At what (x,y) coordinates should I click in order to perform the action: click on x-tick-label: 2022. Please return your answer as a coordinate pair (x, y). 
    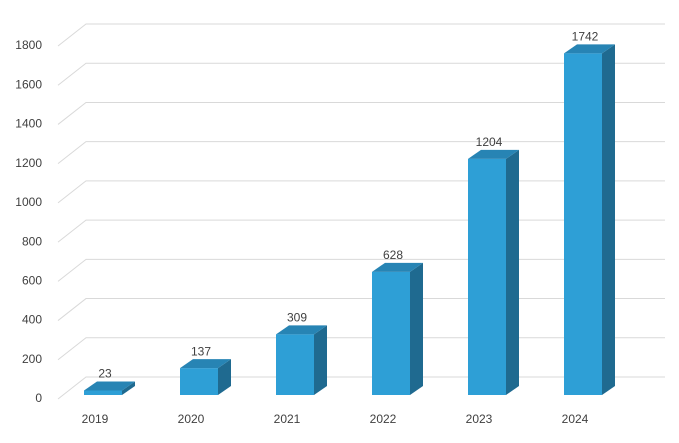
    Looking at the image, I should click on (383, 419).